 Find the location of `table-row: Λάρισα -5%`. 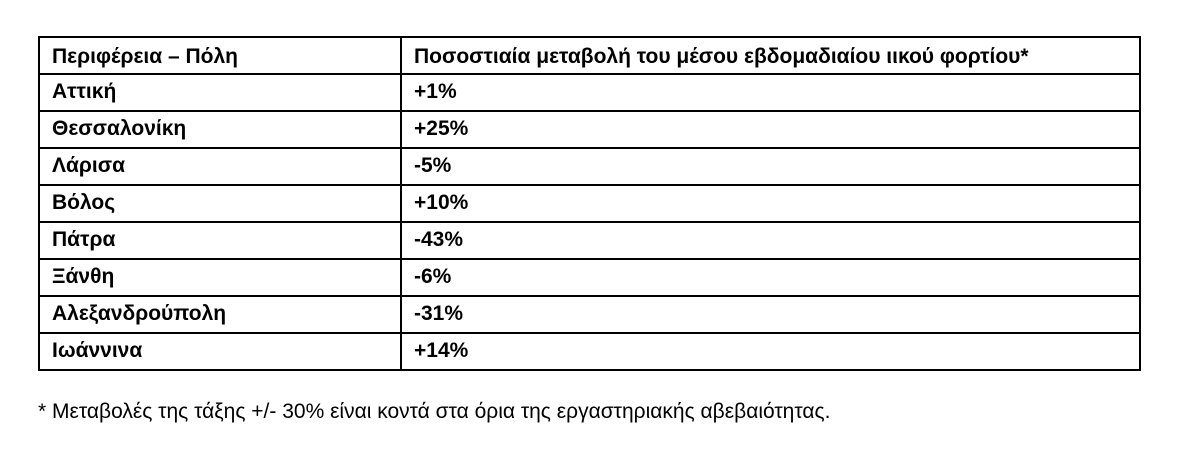

table-row: Λάρισα -5% is located at coordinates (589, 166).